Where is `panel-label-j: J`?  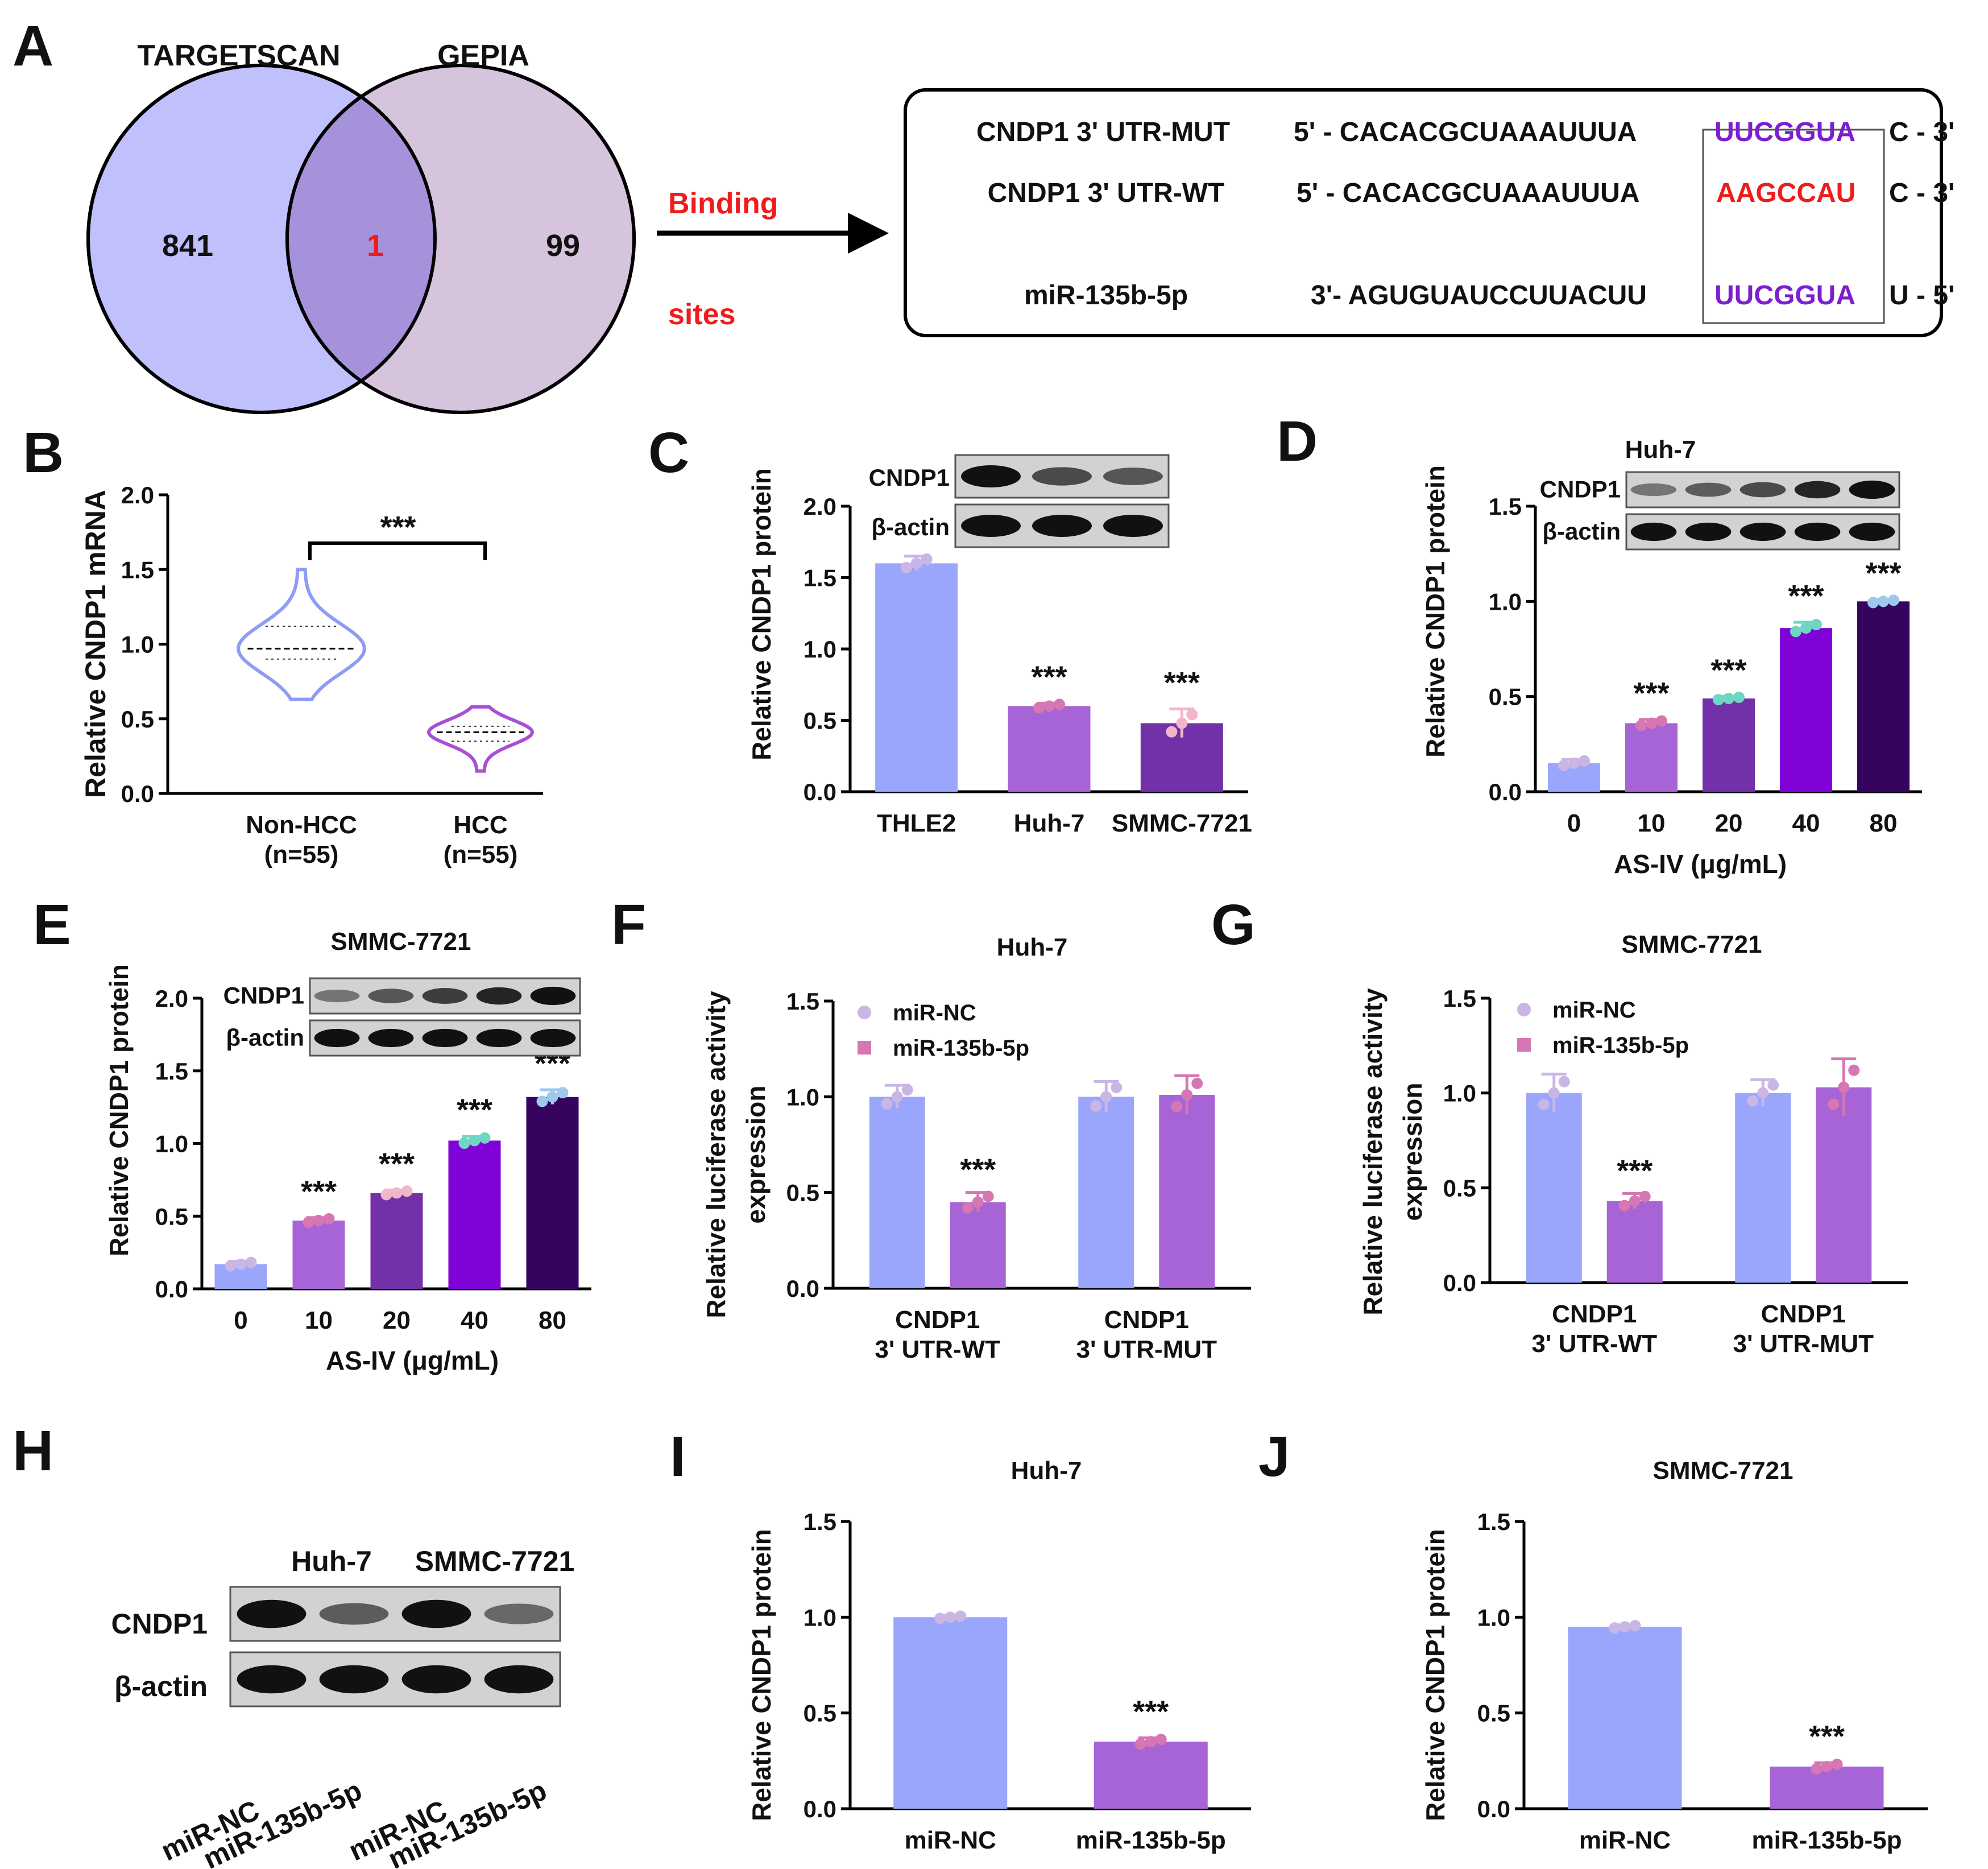
panel-label-j: J is located at coordinates (1274, 1456).